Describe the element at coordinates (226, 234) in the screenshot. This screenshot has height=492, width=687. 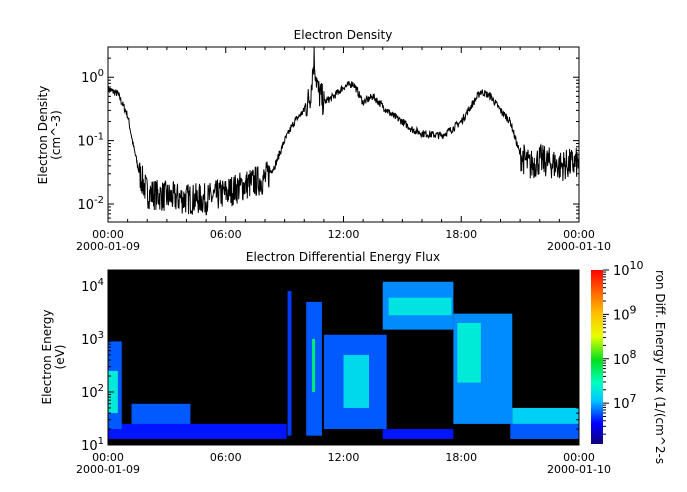
I see `density-xtick-label: 06:00` at that location.